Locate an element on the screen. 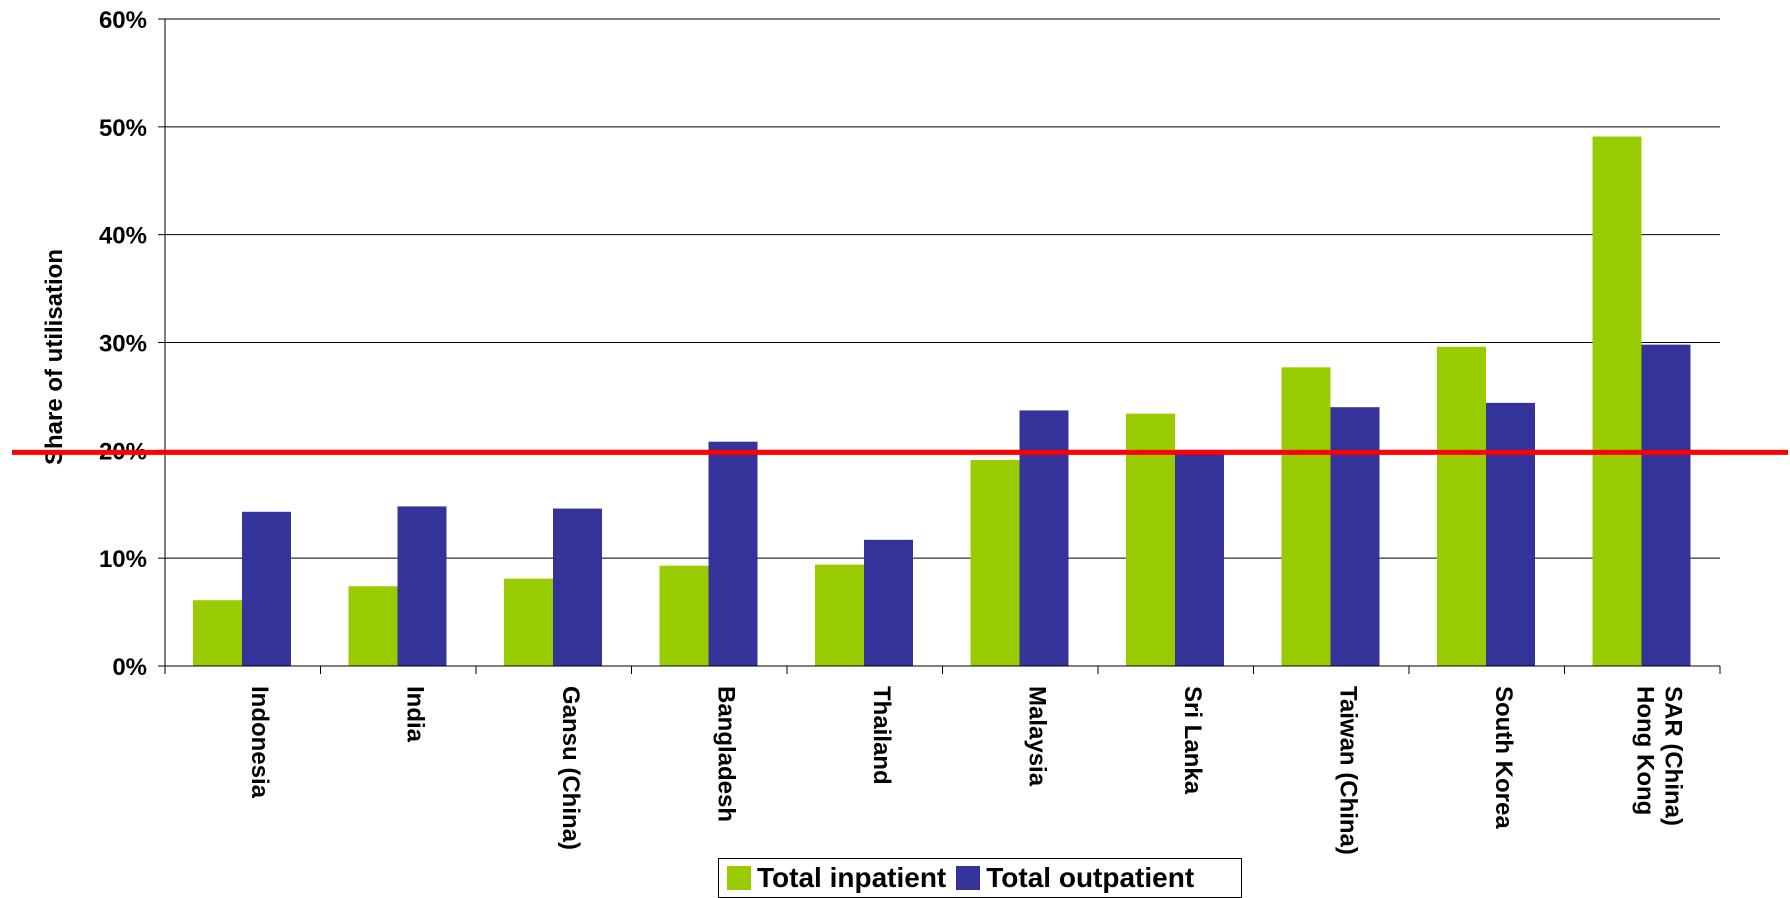  x-tick-label: South Korea is located at coordinates (1503, 757).